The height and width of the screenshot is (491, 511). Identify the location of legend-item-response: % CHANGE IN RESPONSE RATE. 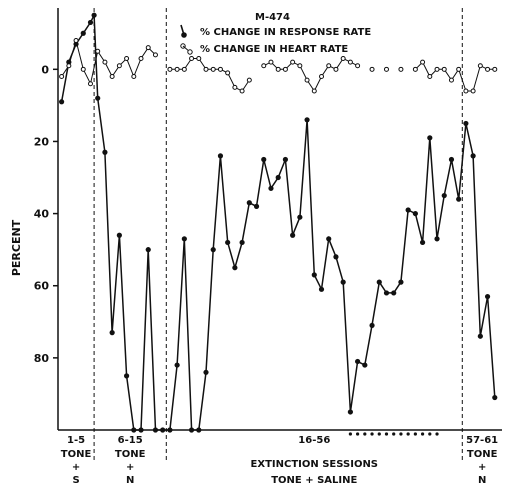
(275, 31).